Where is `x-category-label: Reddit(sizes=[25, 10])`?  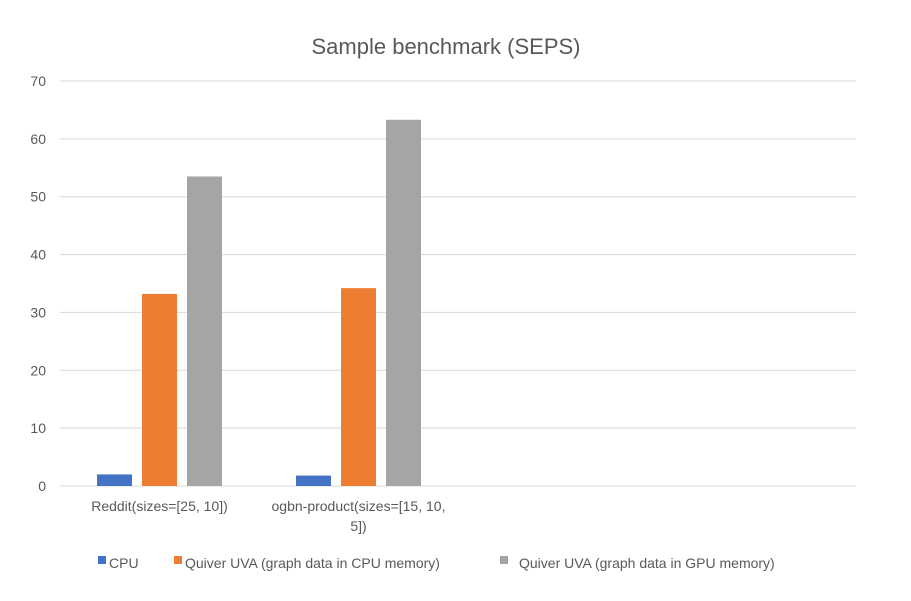 x-category-label: Reddit(sizes=[25, 10]) is located at coordinates (159, 506).